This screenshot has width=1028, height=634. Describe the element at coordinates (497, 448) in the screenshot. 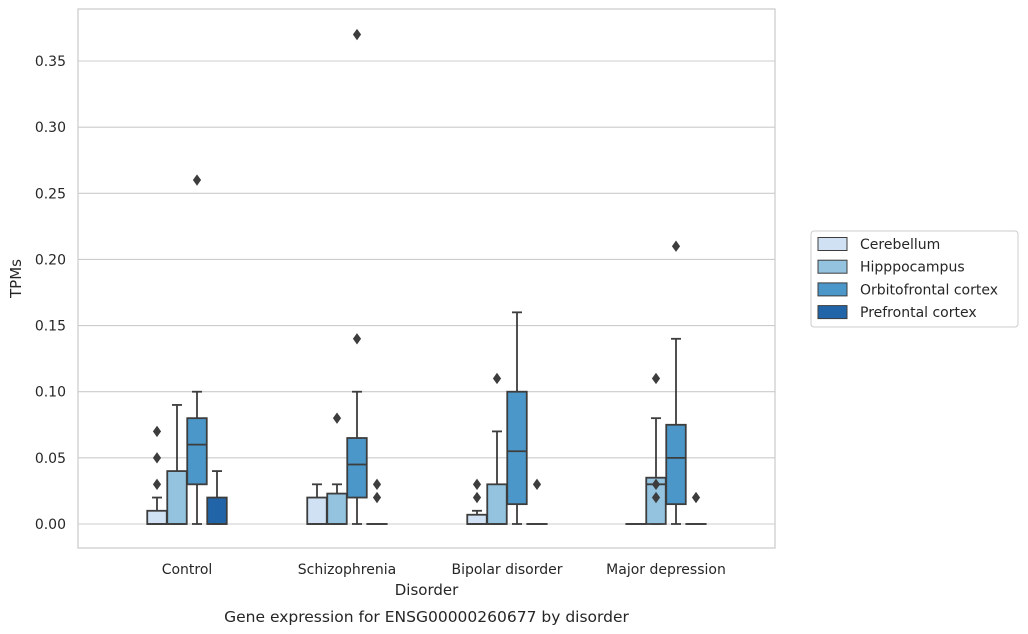

I see `box-hipppocampus-bipolar-disorder` at that location.